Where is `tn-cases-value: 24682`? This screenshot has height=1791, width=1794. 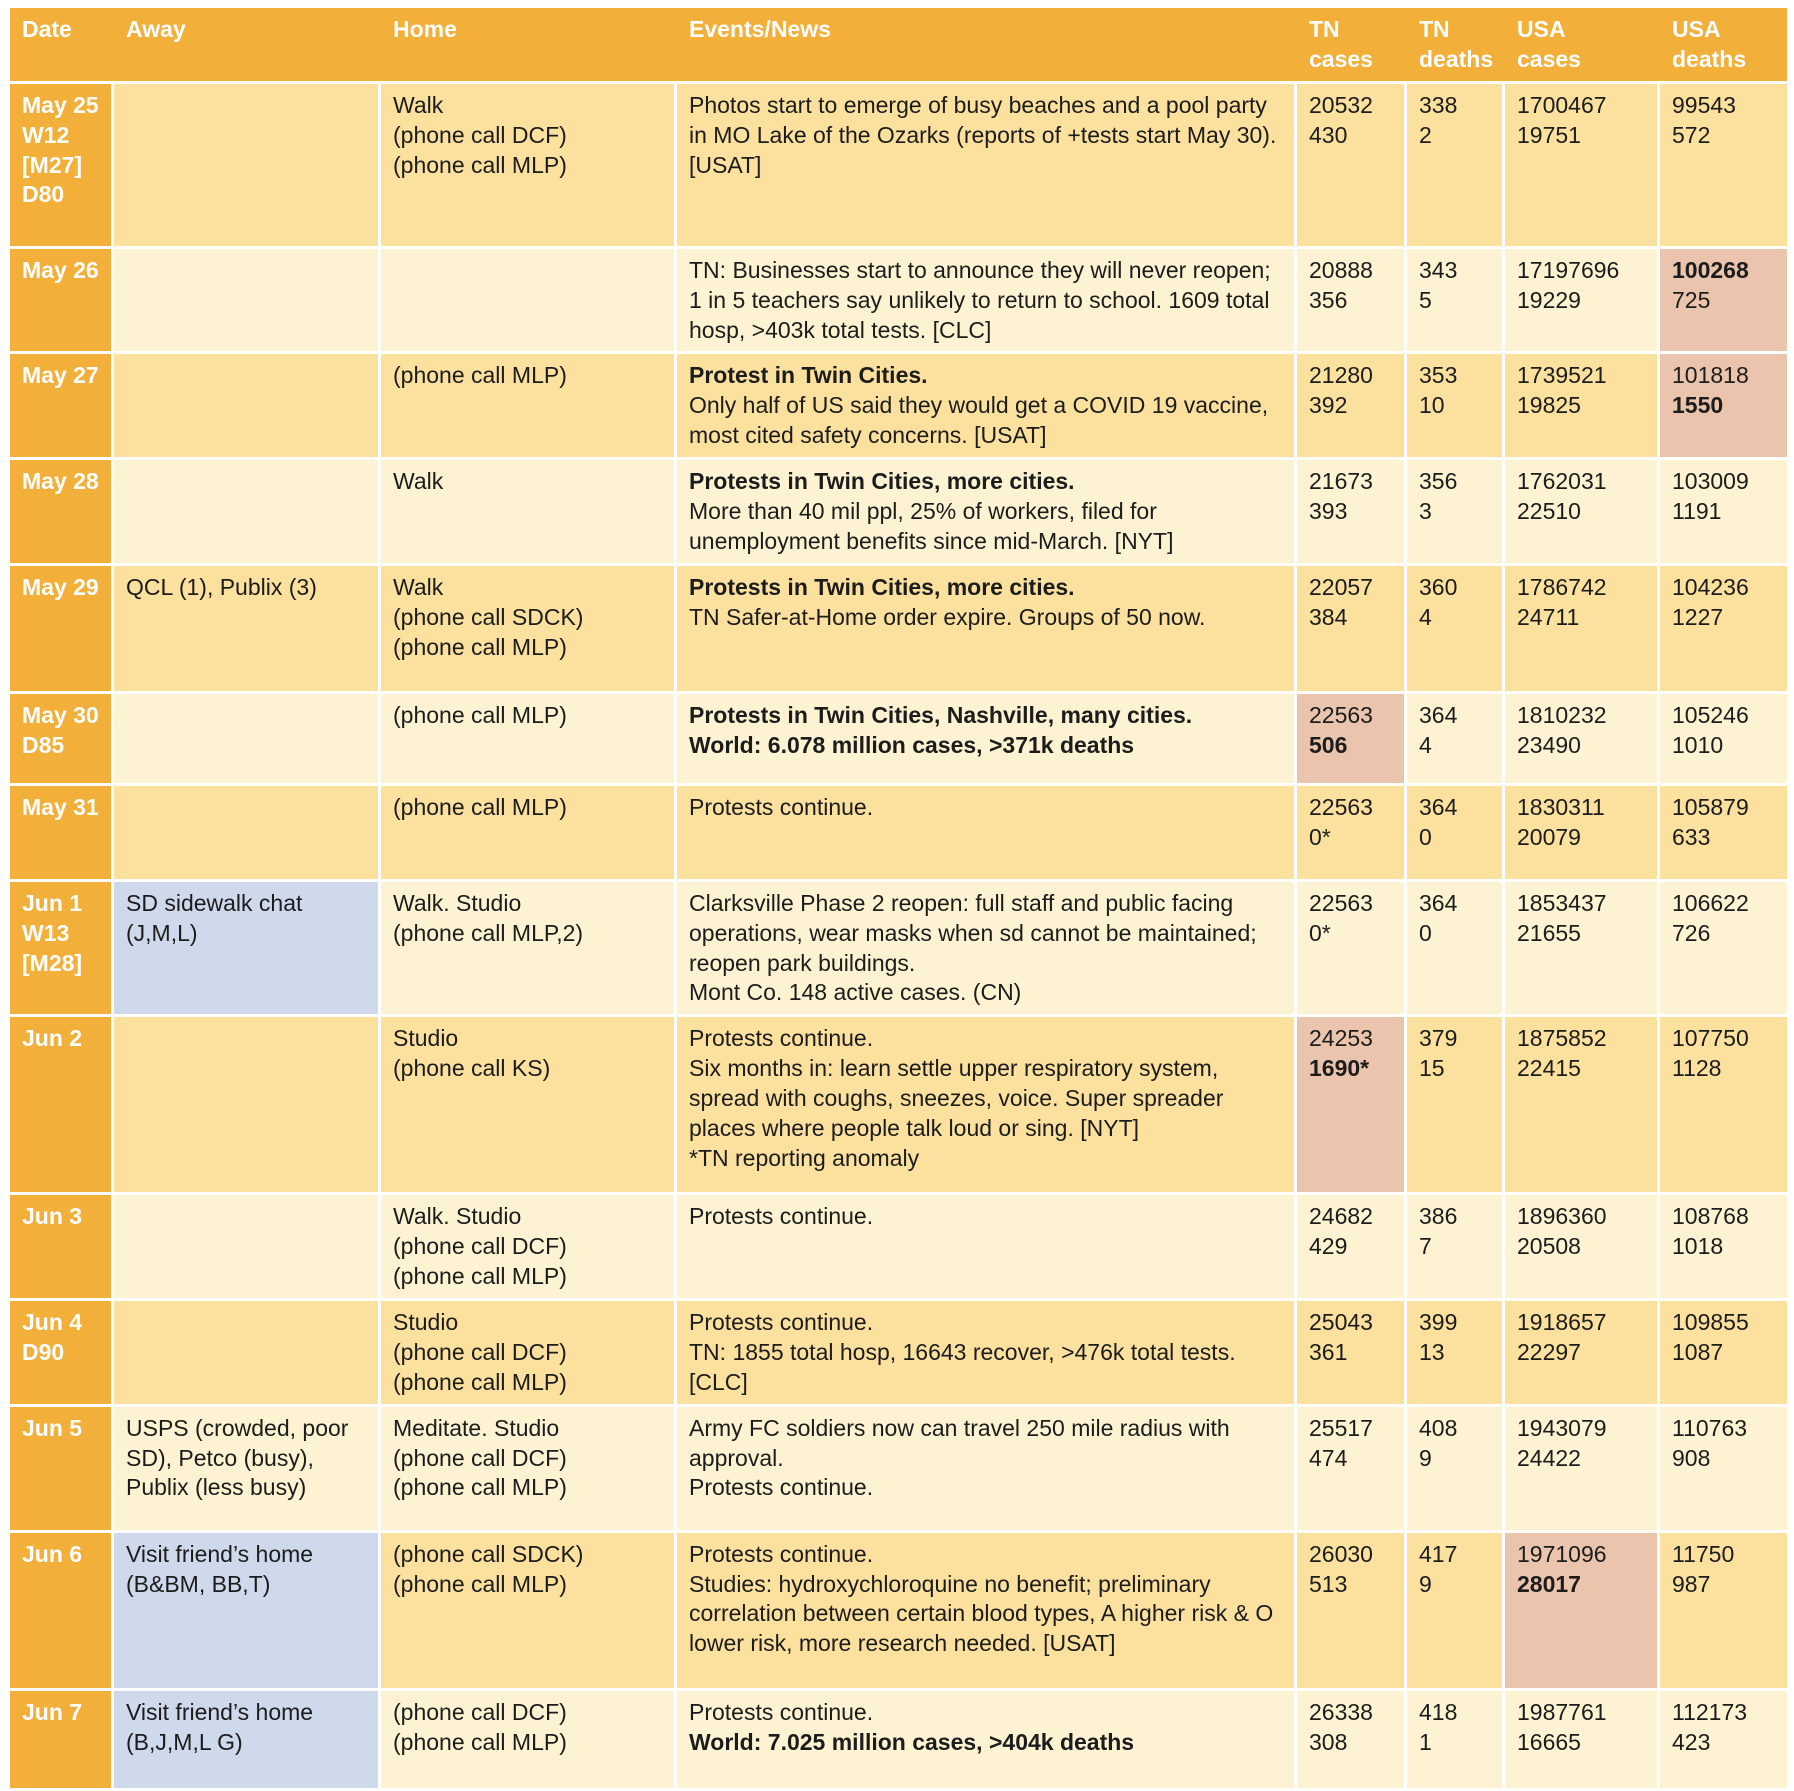 tn-cases-value: 24682 is located at coordinates (1341, 1216).